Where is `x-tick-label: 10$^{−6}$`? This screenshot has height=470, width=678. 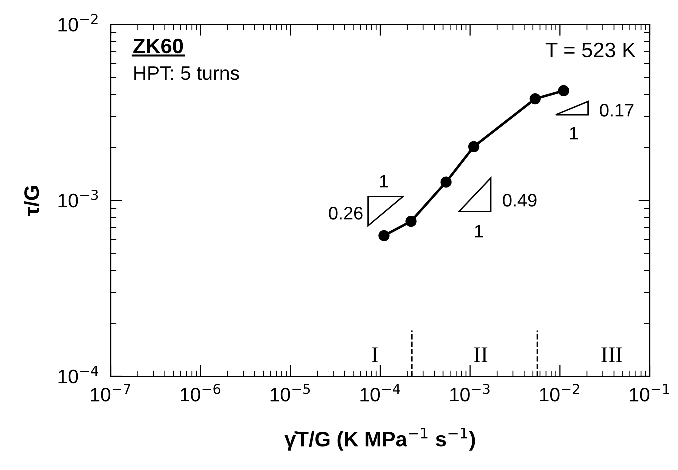 x-tick-label: 10$^{−6}$ is located at coordinates (201, 393).